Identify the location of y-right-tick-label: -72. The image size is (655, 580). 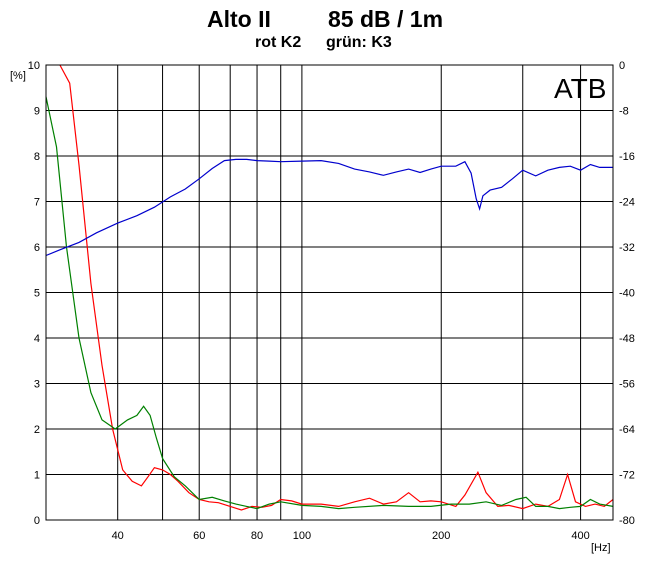
(627, 476).